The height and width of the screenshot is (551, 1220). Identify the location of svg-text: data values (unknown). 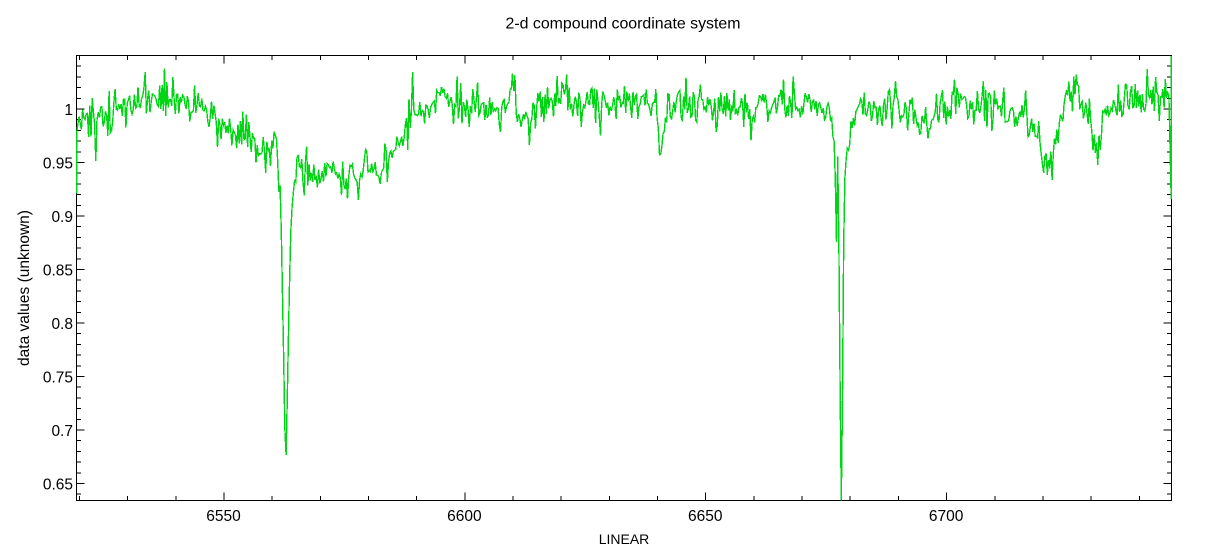
(24, 288).